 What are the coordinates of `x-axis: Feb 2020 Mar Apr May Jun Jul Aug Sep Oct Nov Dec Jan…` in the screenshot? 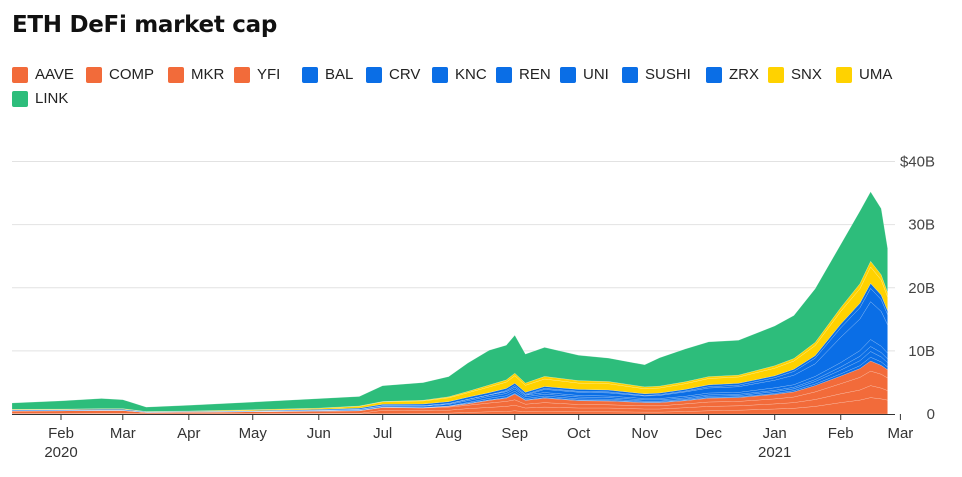 It's located at (462, 437).